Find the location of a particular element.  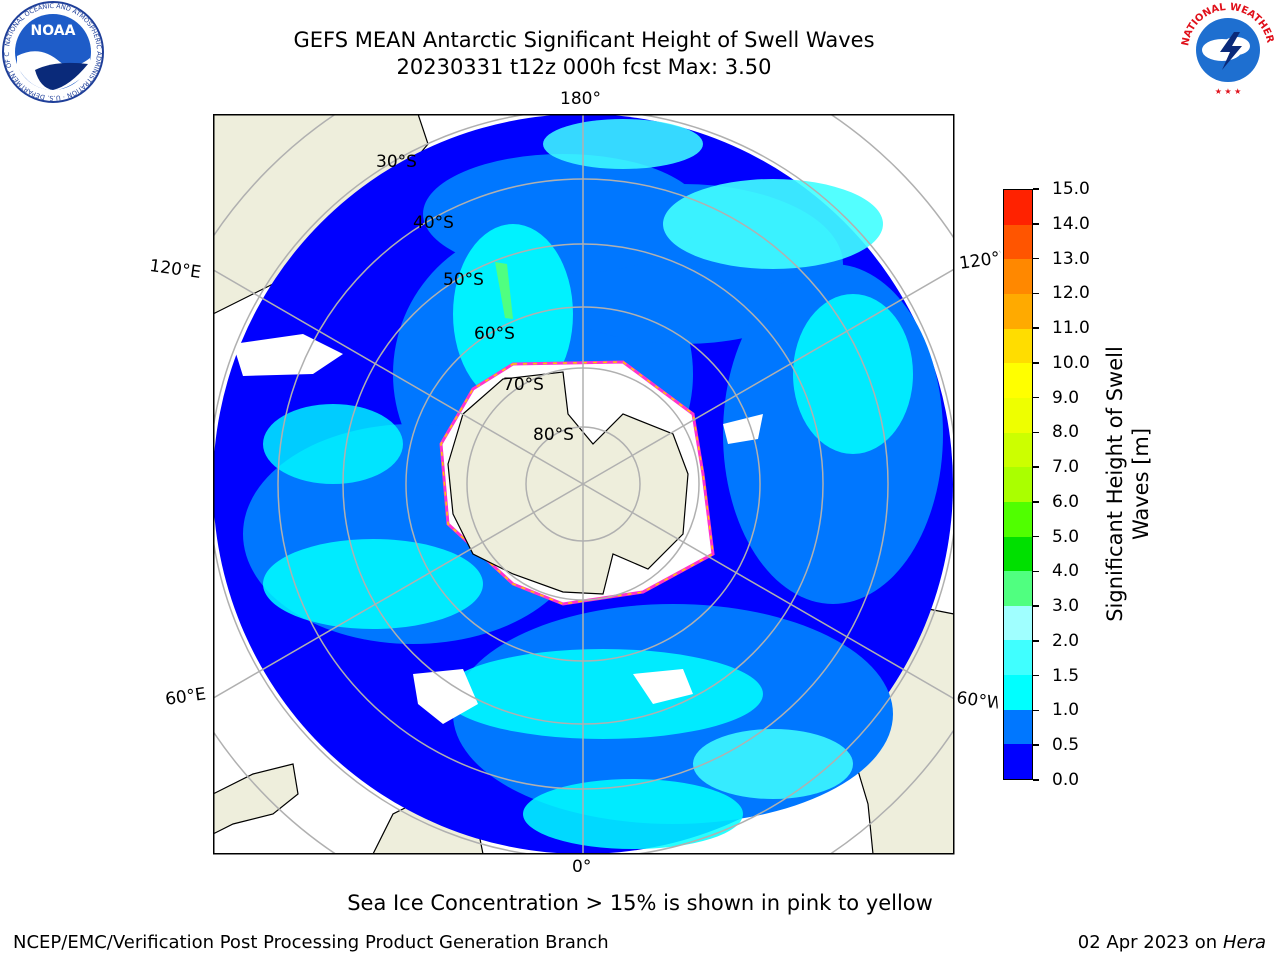

antarctica-land is located at coordinates (568, 483).